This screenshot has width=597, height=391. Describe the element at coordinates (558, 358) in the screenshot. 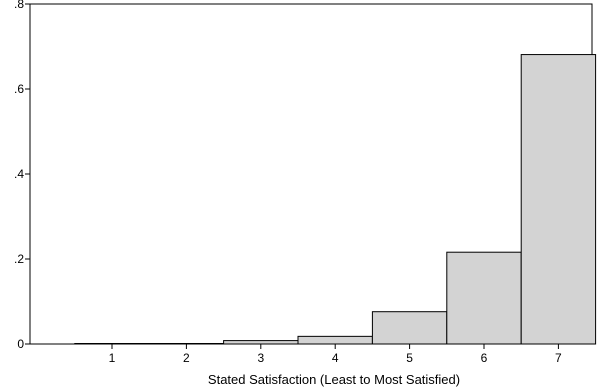

I see `x-tick-label-7: 7` at that location.